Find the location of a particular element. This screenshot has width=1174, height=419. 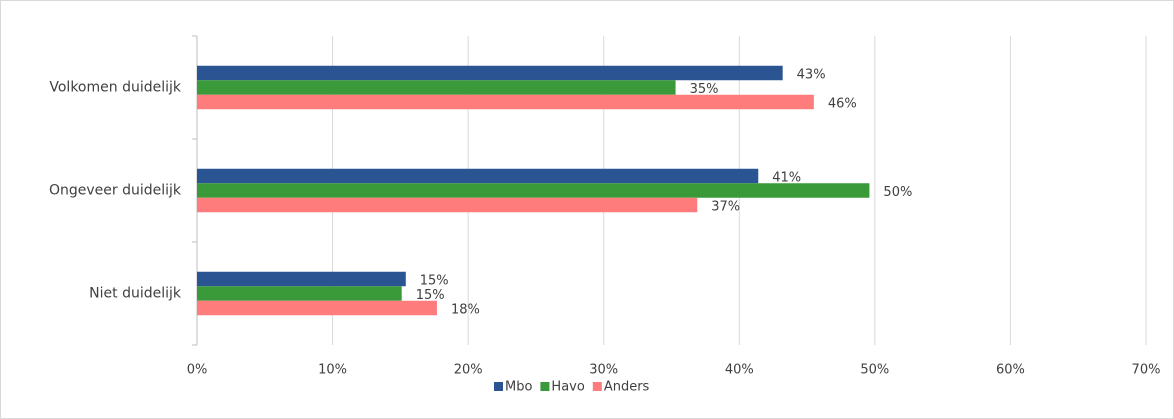

data-label: 41% is located at coordinates (786, 178).